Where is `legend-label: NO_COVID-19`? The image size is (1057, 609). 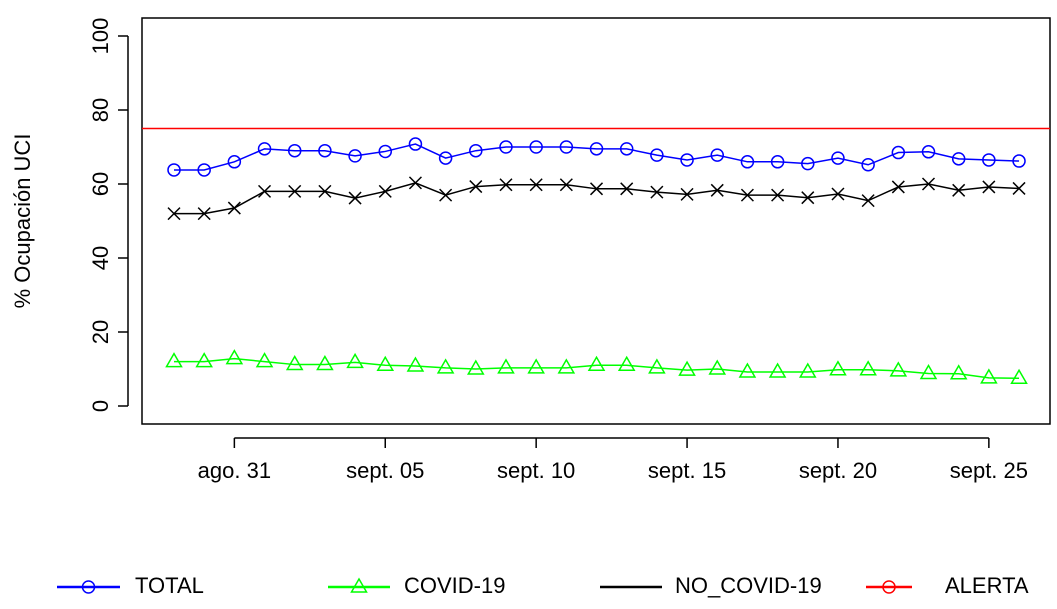 legend-label: NO_COVID-19 is located at coordinates (748, 585).